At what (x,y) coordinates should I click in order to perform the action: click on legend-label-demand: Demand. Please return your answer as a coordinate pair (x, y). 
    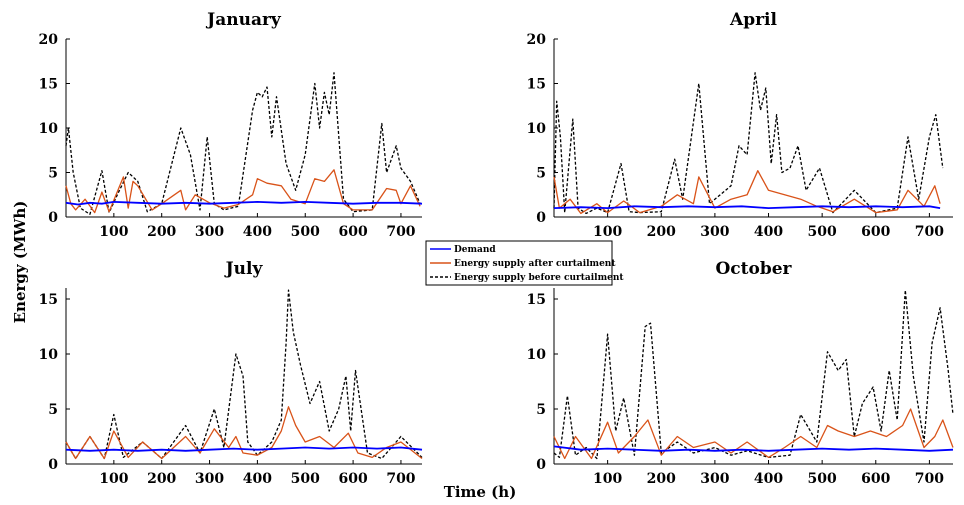
    Looking at the image, I should click on (475, 250).